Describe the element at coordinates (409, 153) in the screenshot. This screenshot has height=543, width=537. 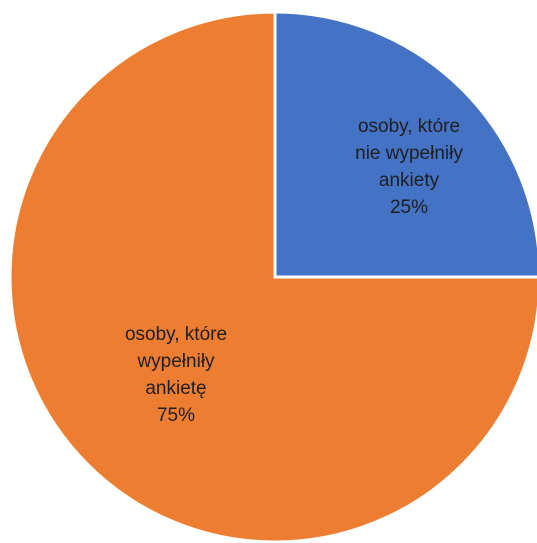
I see `slice-label-line: nie wypełniły` at that location.